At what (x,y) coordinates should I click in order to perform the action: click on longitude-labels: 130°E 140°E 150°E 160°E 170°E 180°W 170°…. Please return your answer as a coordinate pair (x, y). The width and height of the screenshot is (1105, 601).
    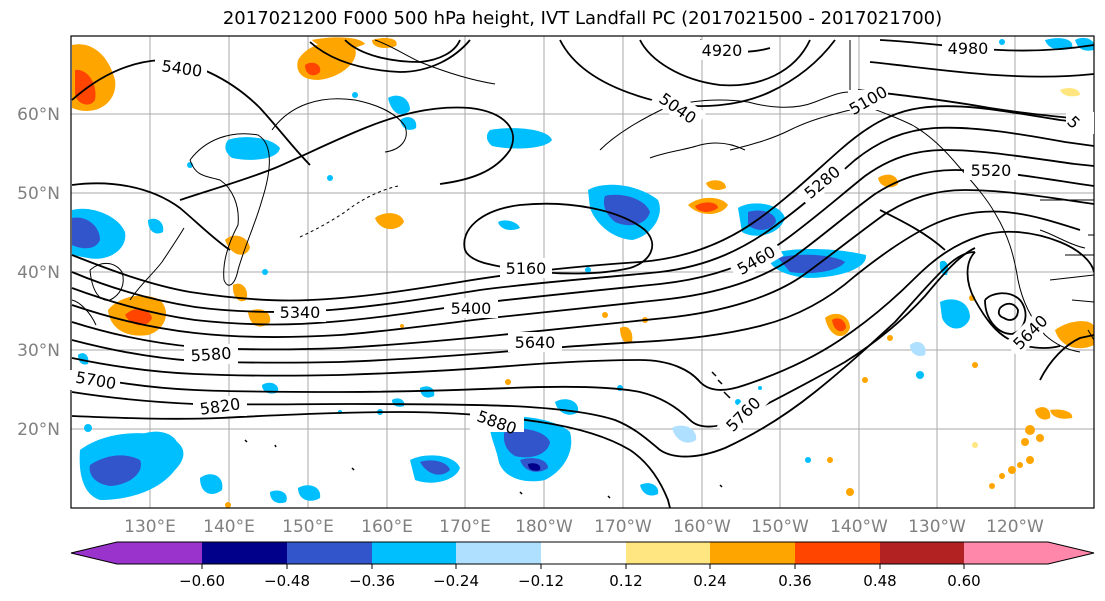
    Looking at the image, I should click on (584, 527).